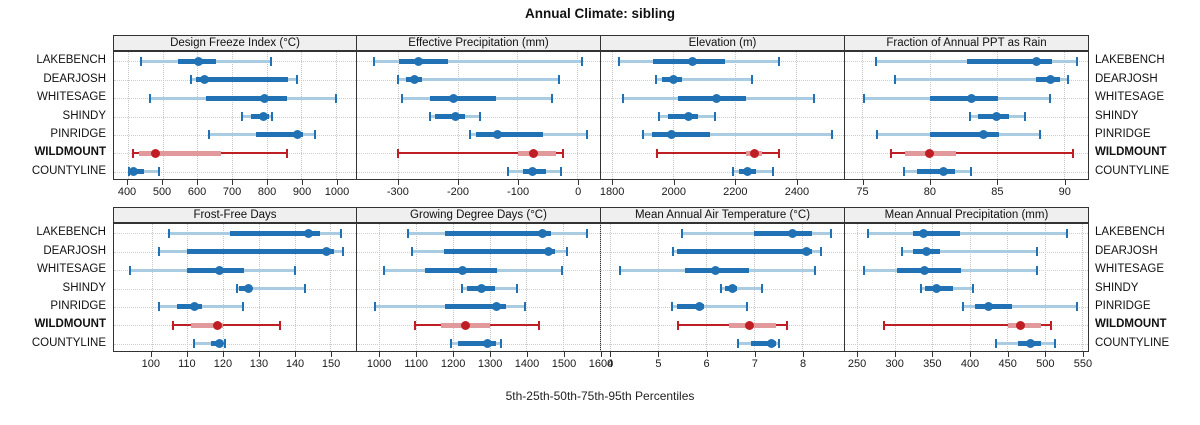 The height and width of the screenshot is (425, 1200). Describe the element at coordinates (600, 396) in the screenshot. I see `percentile-caption: 5th-25th-50th-75th-95th Percentiles` at that location.